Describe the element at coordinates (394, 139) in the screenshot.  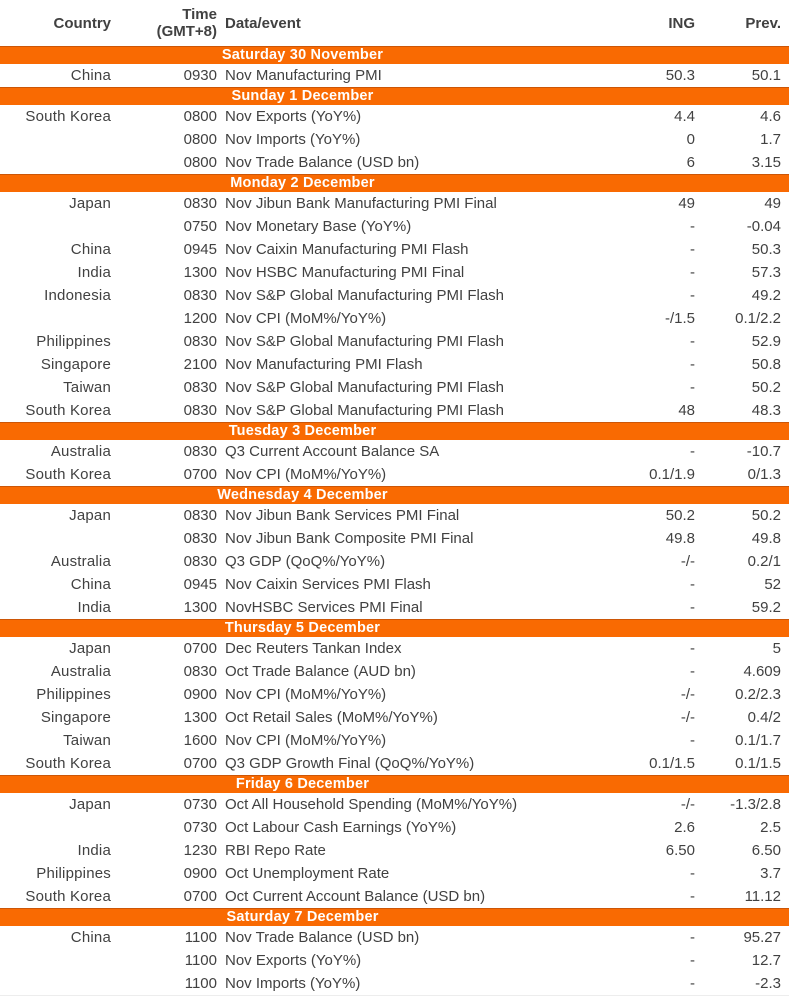
I see `table-row: 0800 Nov Imports (YoY%) 0 1.7` at that location.